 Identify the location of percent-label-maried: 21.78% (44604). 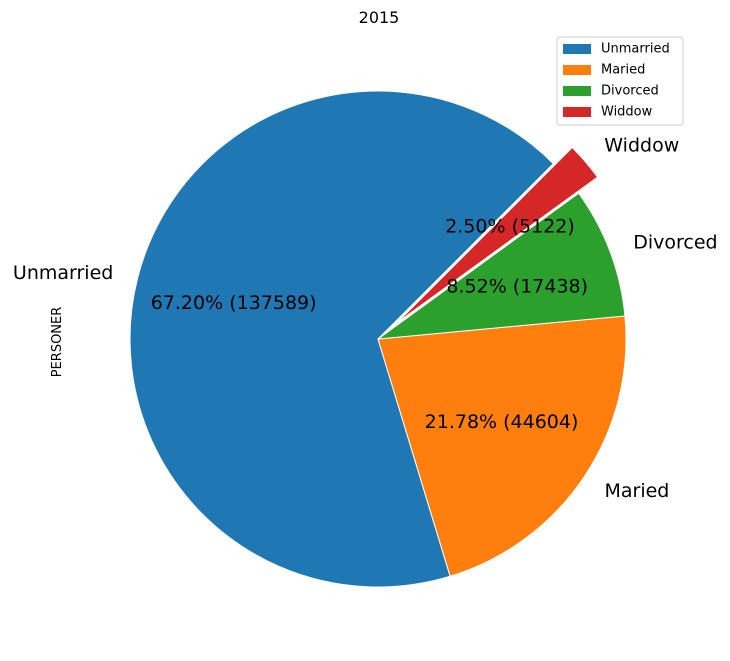
(502, 422).